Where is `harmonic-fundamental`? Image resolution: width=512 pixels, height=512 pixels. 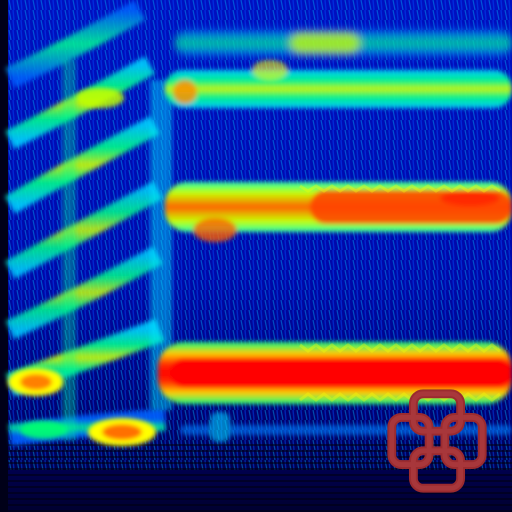
harmonic-fundamental is located at coordinates (335, 373).